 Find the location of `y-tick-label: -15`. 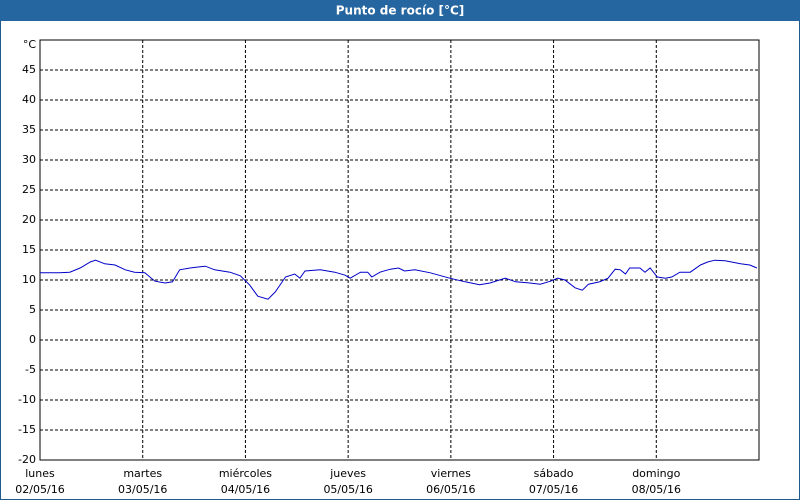

y-tick-label: -15 is located at coordinates (27, 429).